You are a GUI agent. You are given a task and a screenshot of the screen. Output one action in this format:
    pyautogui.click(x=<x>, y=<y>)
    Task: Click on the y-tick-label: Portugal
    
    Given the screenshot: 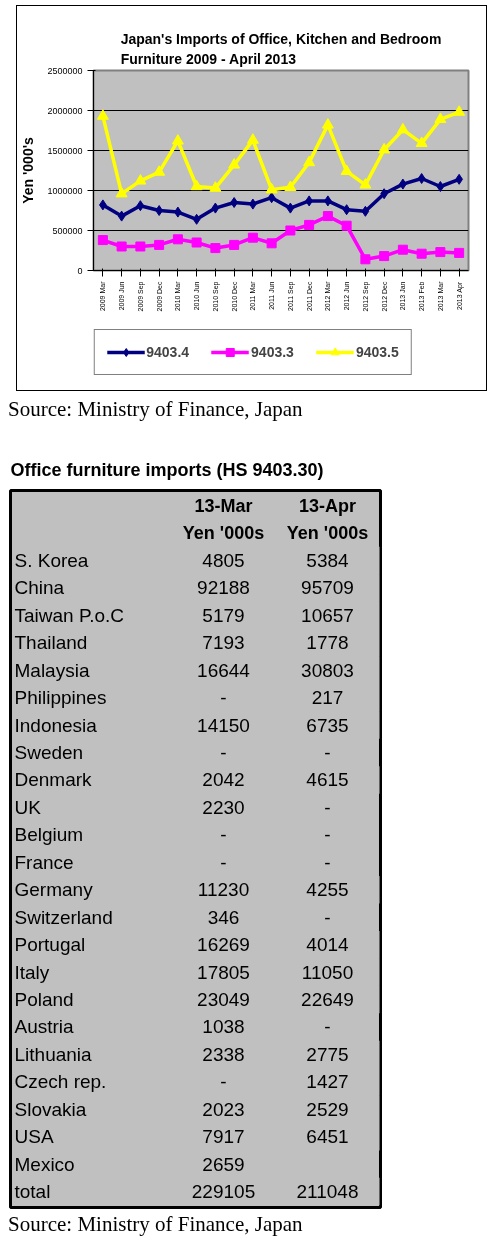 What is the action you would take?
    pyautogui.click(x=50, y=945)
    